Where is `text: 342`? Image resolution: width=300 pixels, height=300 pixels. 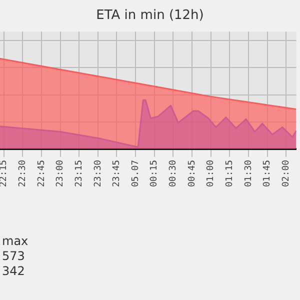
text: 342 is located at coordinates (13, 271).